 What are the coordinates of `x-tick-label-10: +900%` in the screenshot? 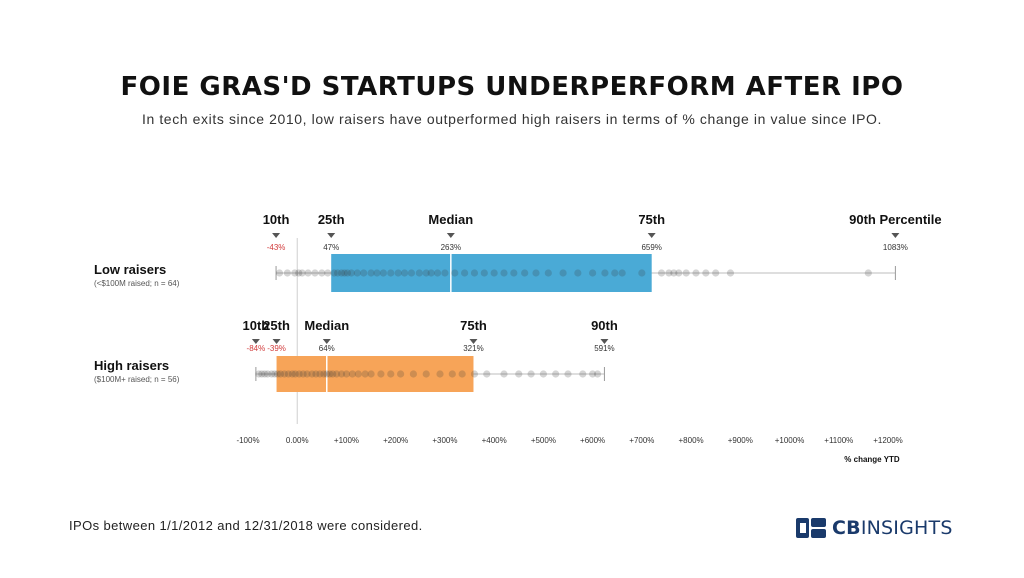 It's located at (740, 440).